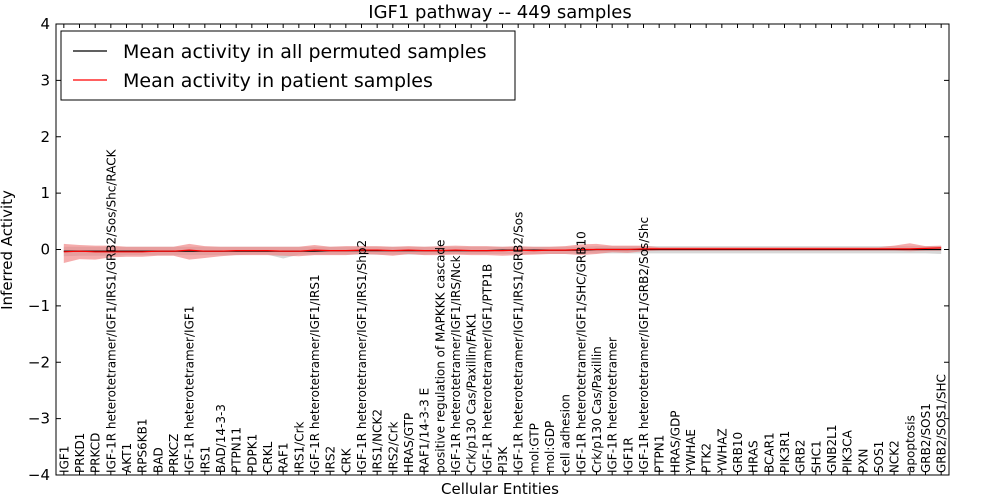  I want to click on y-tick-label: 0, so click(45, 250).